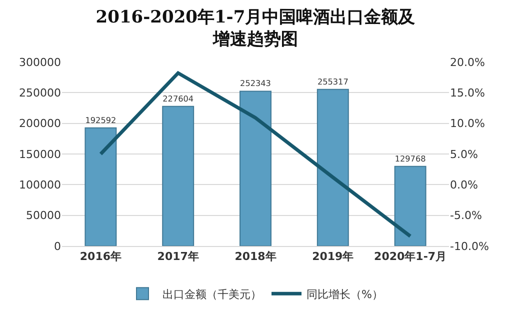  What do you see at coordinates (333, 257) in the screenshot?
I see `x-tick-label: 2019年` at bounding box center [333, 257].